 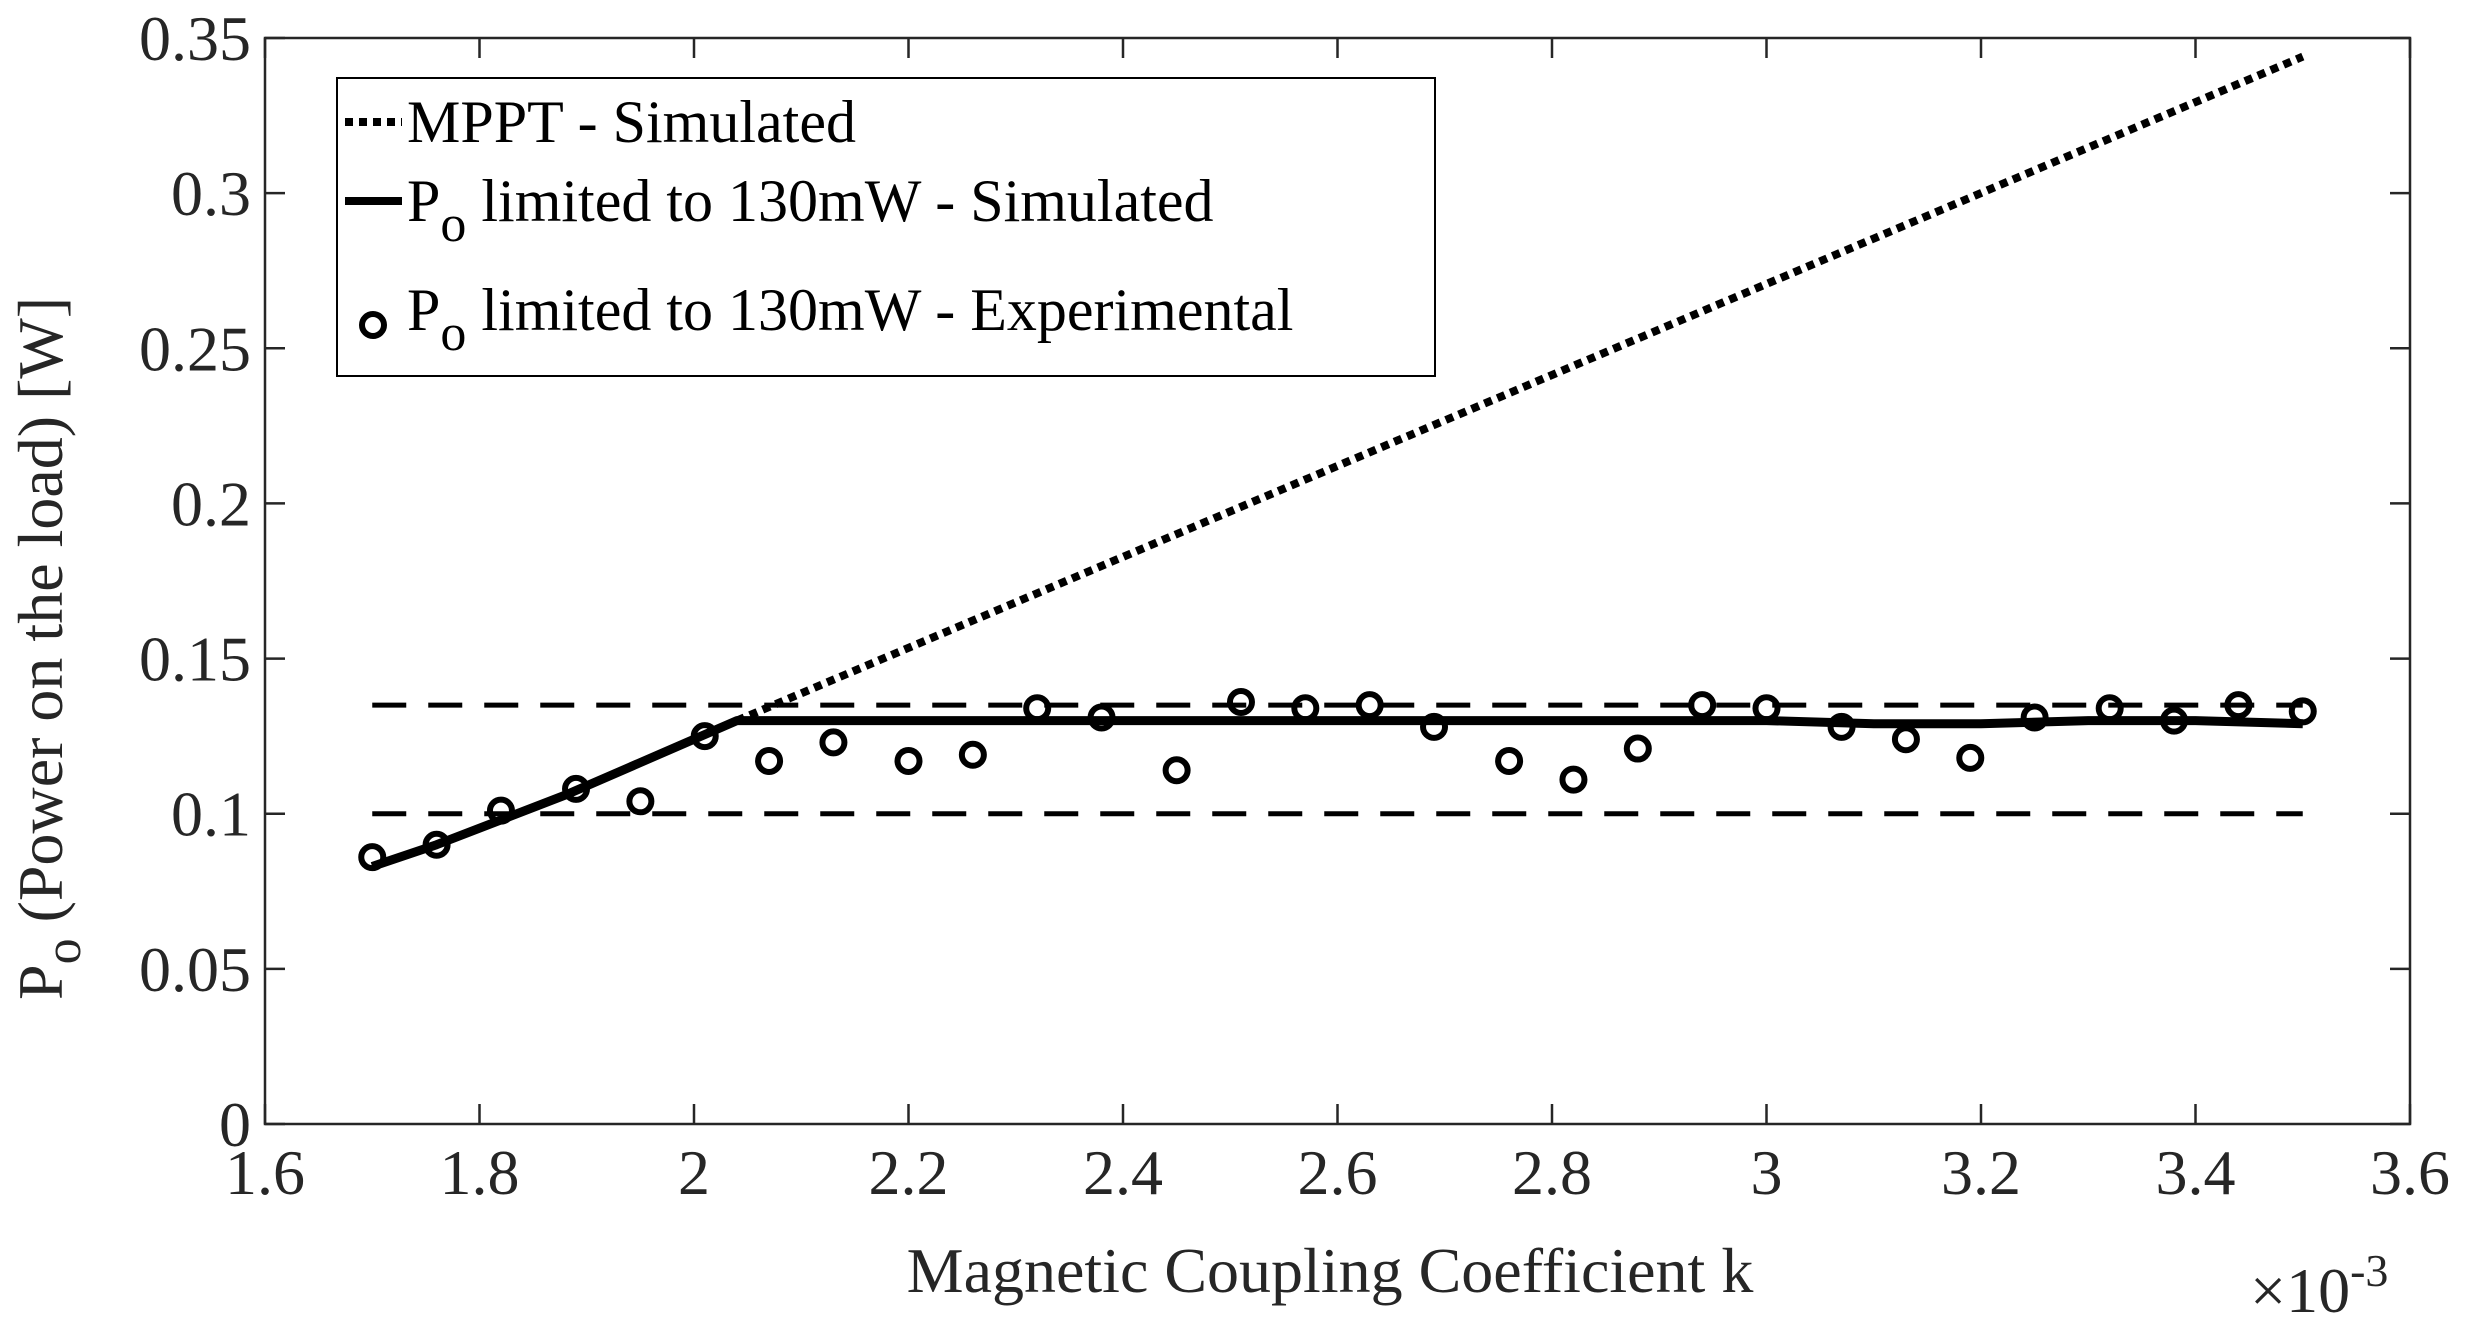 I want to click on y-tick-label: 0.3, so click(x=211, y=193).